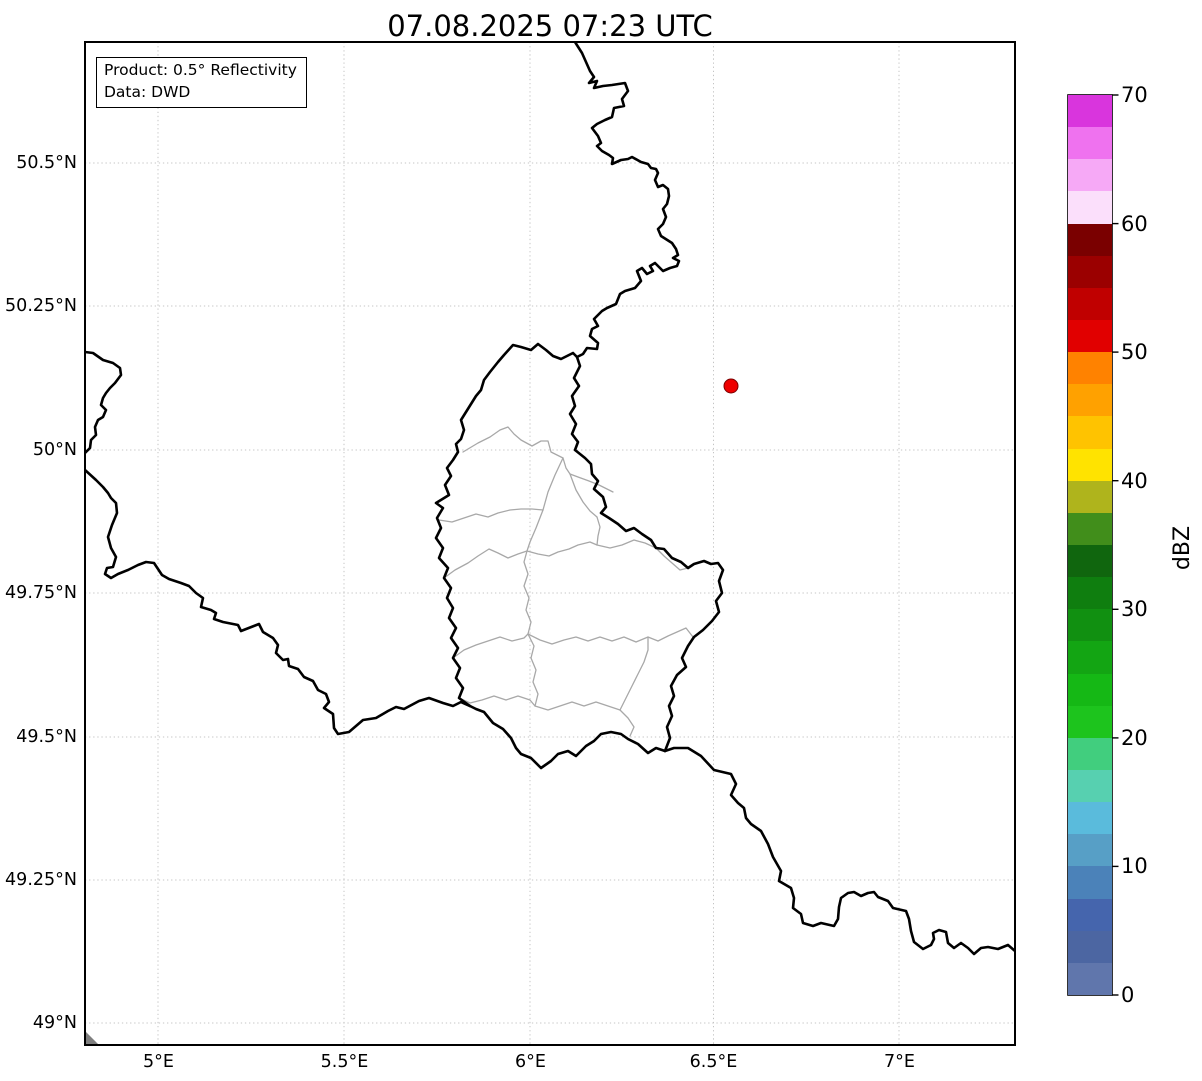 The width and height of the screenshot is (1202, 1081). Describe the element at coordinates (344, 1062) in the screenshot. I see `lon-tick-label-5-5e: 5.5°E` at that location.